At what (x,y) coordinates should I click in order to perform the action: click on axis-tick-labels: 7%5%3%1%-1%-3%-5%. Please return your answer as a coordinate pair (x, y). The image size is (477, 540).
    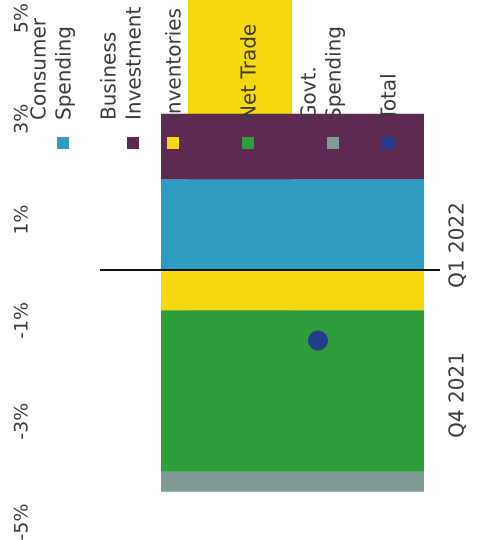
    Looking at the image, I should click on (22, 271).